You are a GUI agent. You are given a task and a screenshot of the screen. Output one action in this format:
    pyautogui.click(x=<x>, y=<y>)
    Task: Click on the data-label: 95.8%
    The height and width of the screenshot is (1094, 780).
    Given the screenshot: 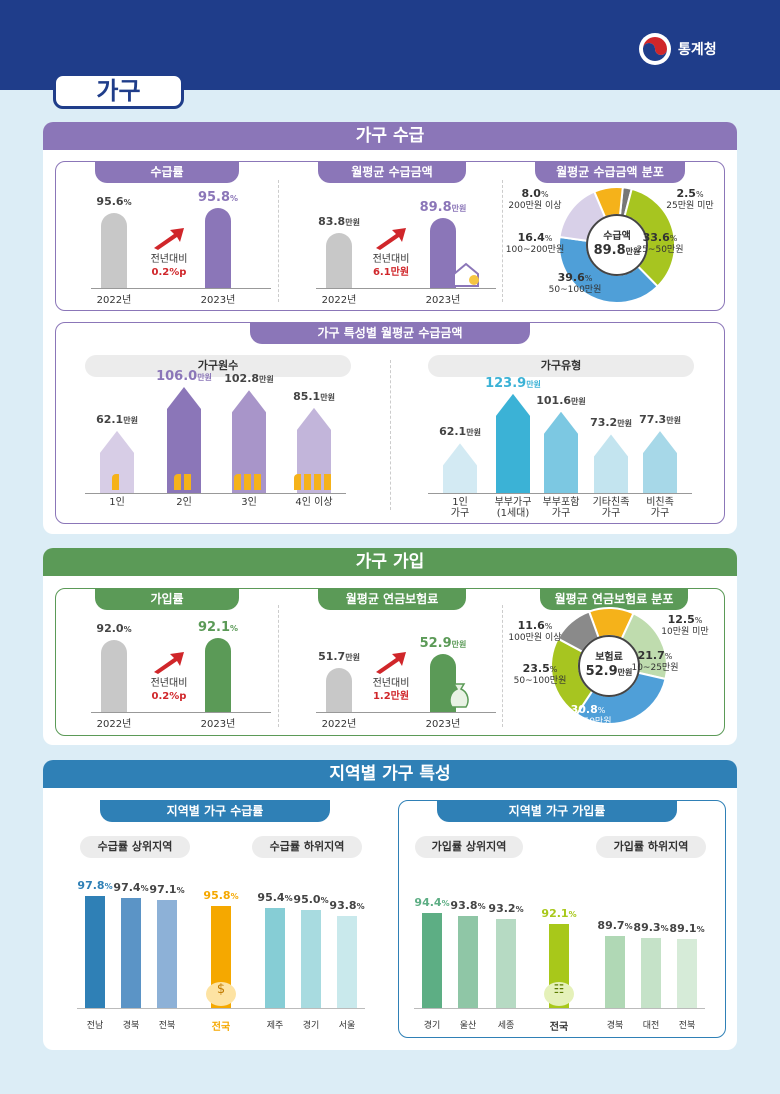 What is the action you would take?
    pyautogui.click(x=218, y=197)
    